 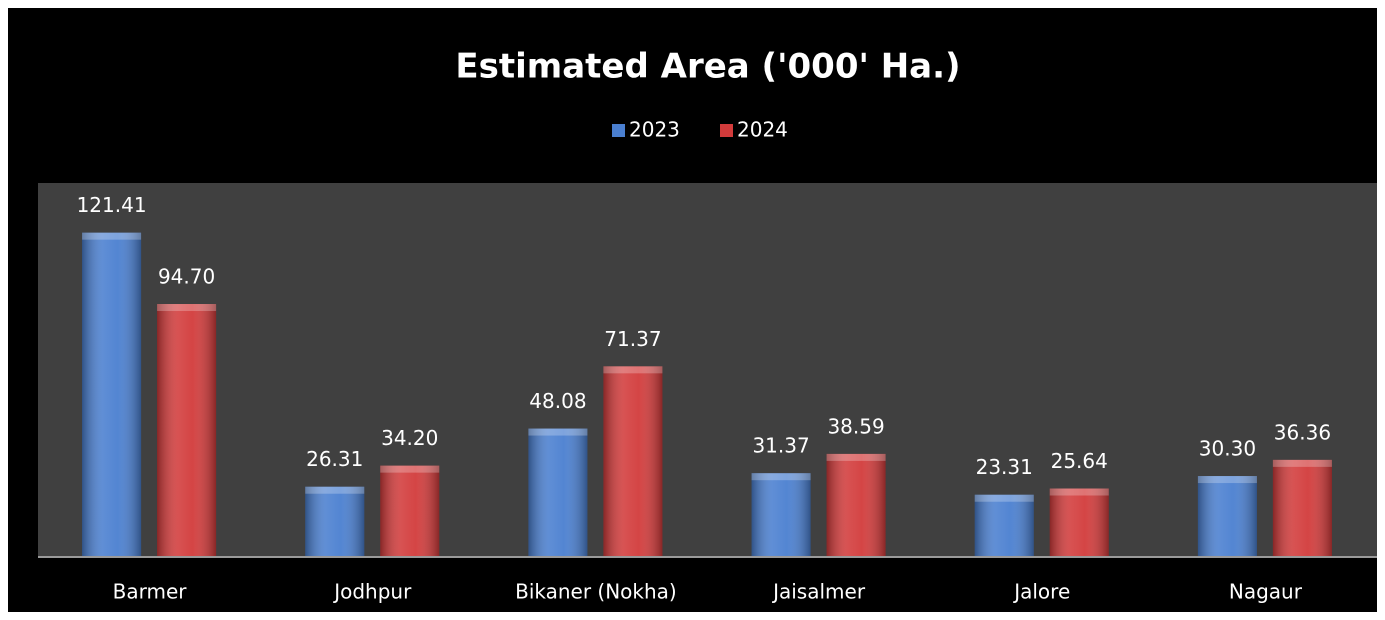 What do you see at coordinates (707, 67) in the screenshot?
I see `chart-title: Estimated Area ('000' Ha.)` at bounding box center [707, 67].